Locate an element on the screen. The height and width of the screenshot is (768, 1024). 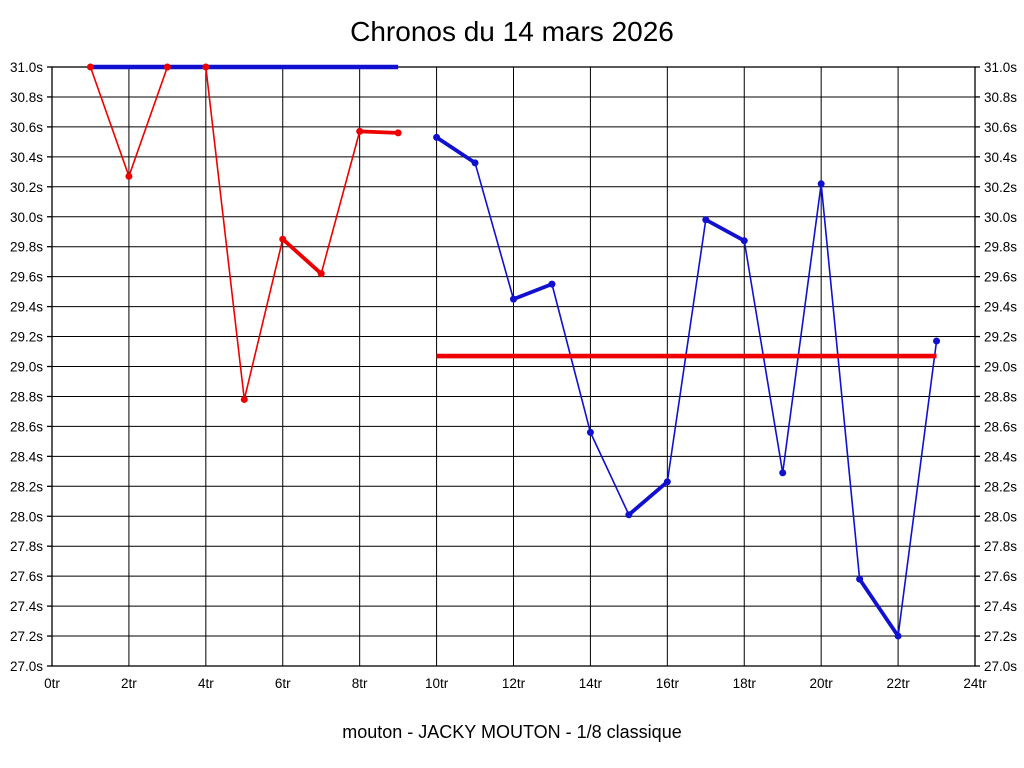
y-tick-label-left: 29.4s is located at coordinates (26, 307).